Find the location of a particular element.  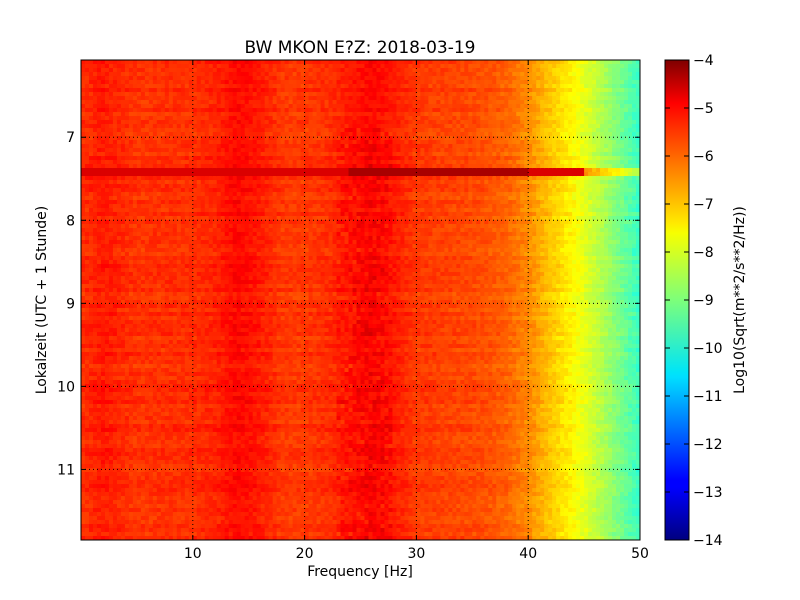

chart-title: BW MKON E?Z: 2018-03-19 is located at coordinates (360, 48).